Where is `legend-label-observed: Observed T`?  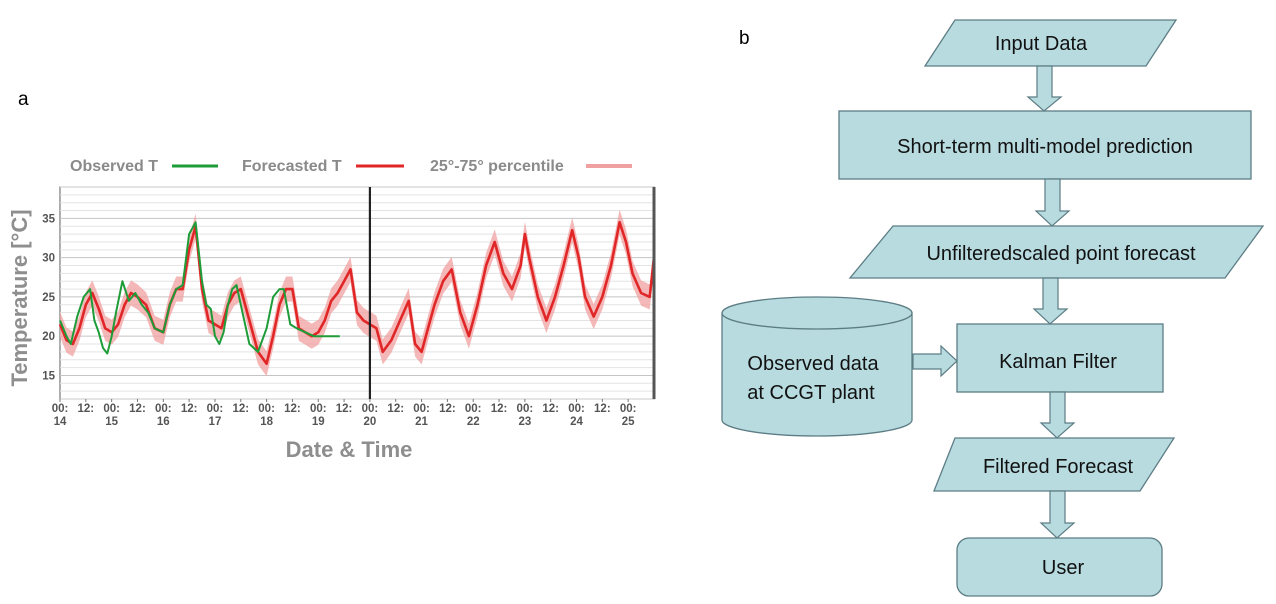 legend-label-observed: Observed T is located at coordinates (114, 166).